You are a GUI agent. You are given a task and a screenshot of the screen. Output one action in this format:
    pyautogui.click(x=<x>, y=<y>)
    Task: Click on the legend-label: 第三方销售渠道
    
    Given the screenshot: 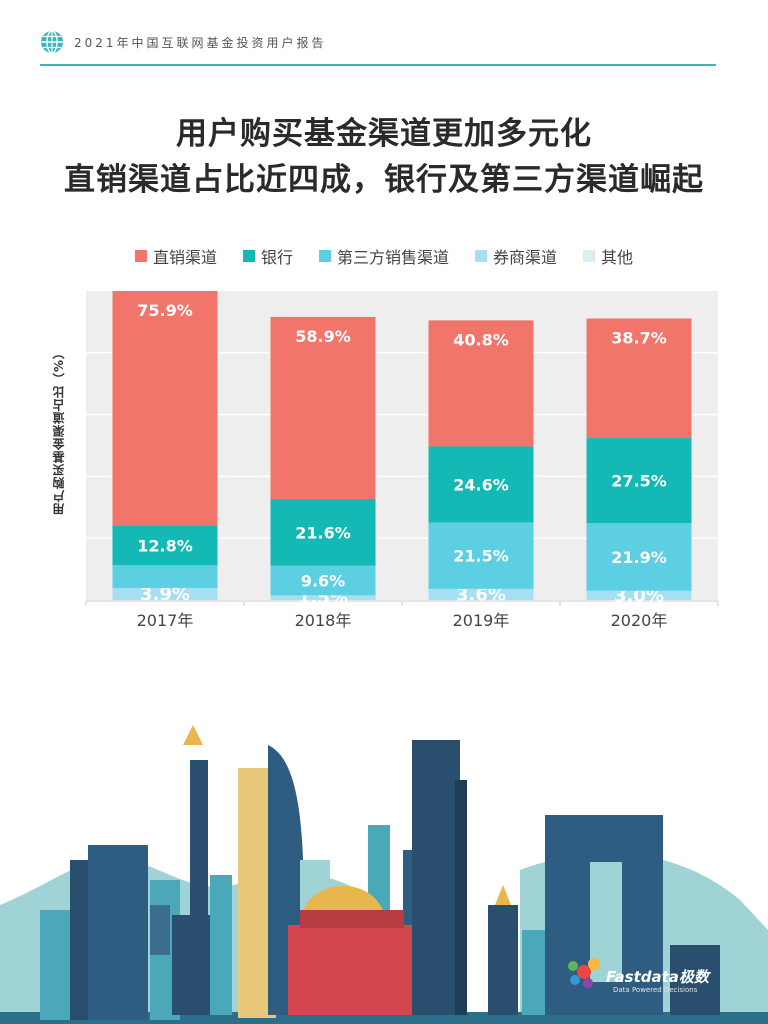 What is the action you would take?
    pyautogui.click(x=392, y=257)
    